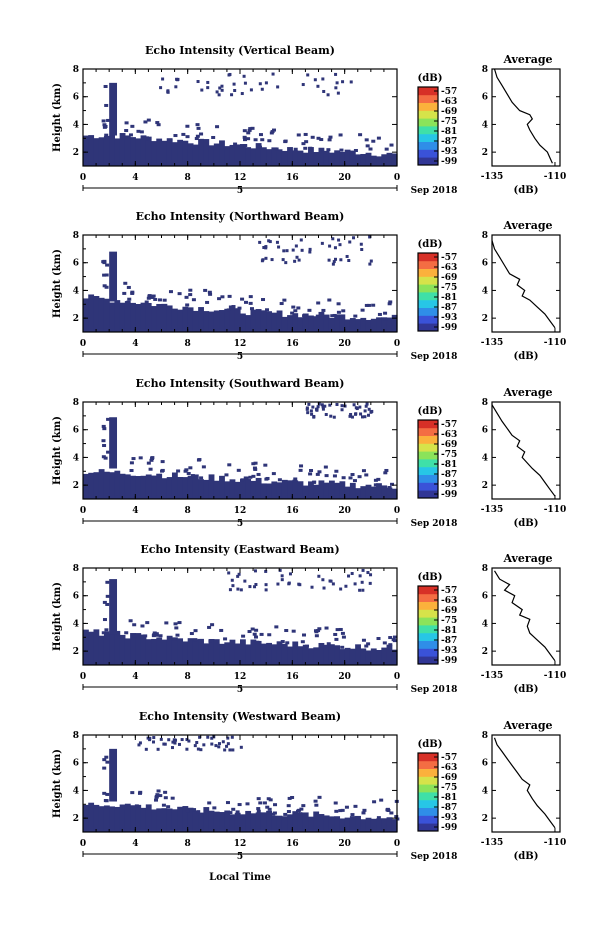 The width and height of the screenshot is (613, 929). What do you see at coordinates (344, 677) in the screenshot?
I see `x-tick-label: 20` at bounding box center [344, 677].